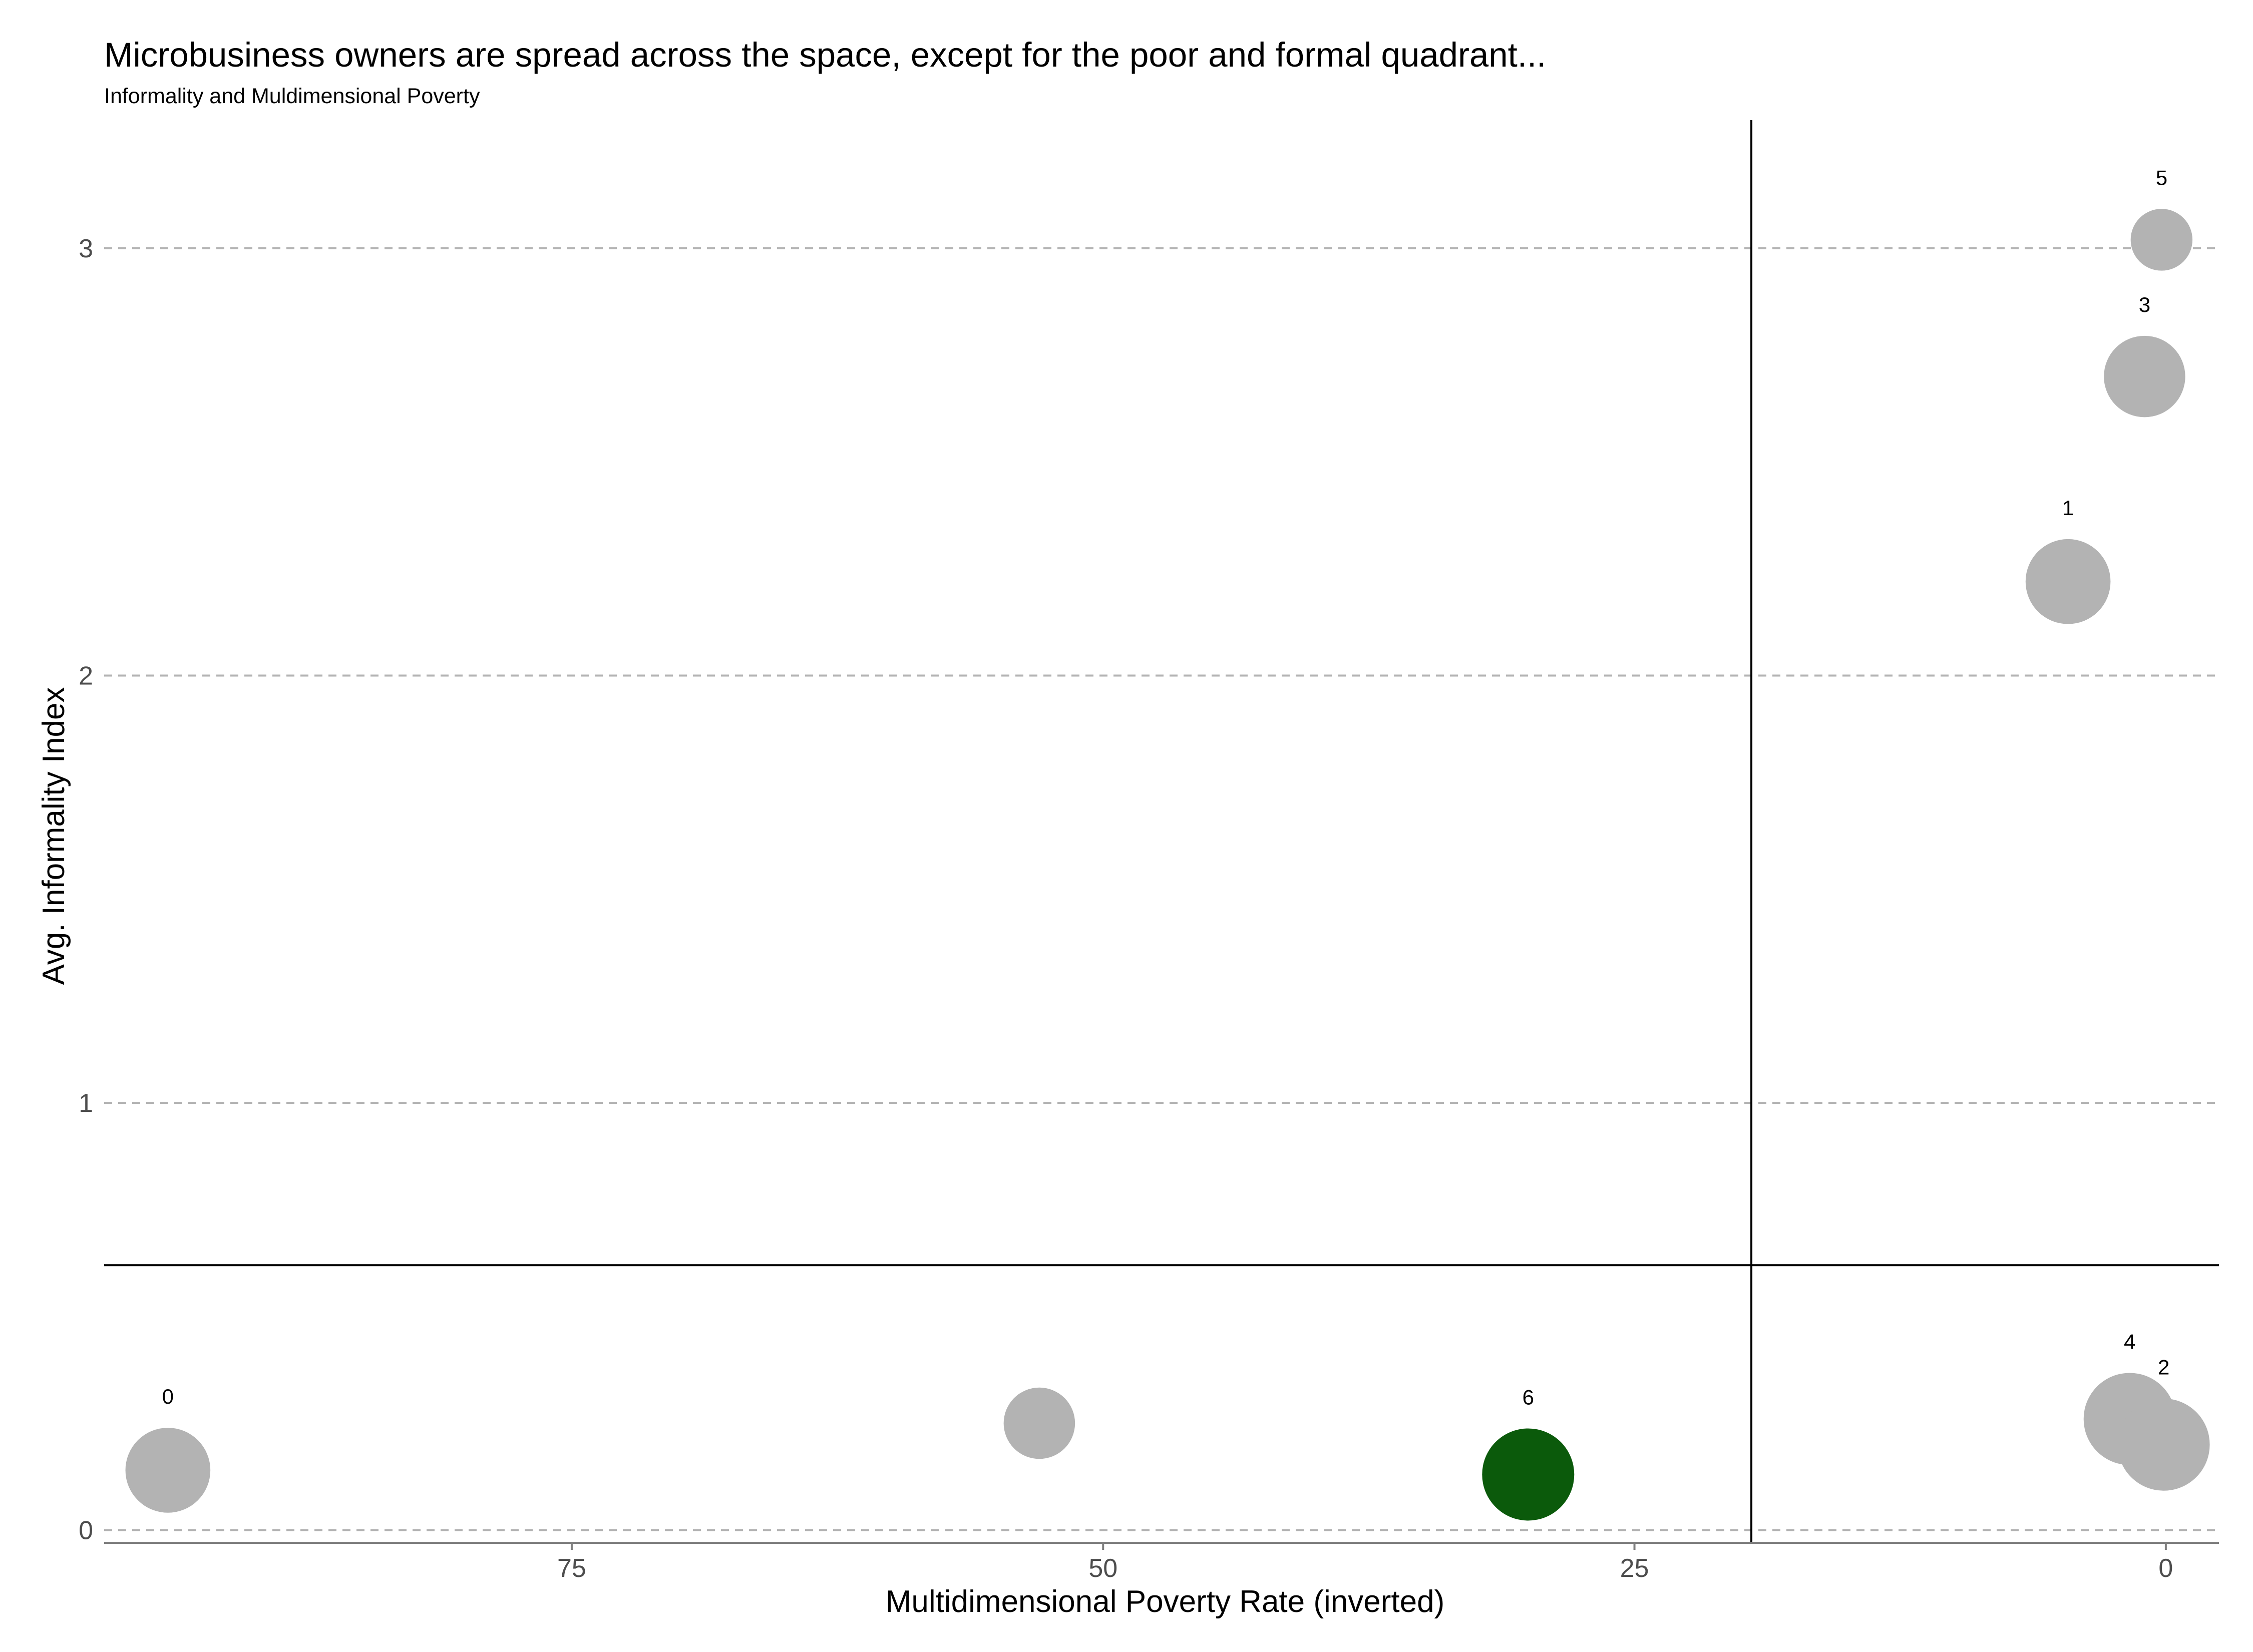 This screenshot has width=2253, height=1652. I want to click on point-label: 4, so click(2129, 1341).